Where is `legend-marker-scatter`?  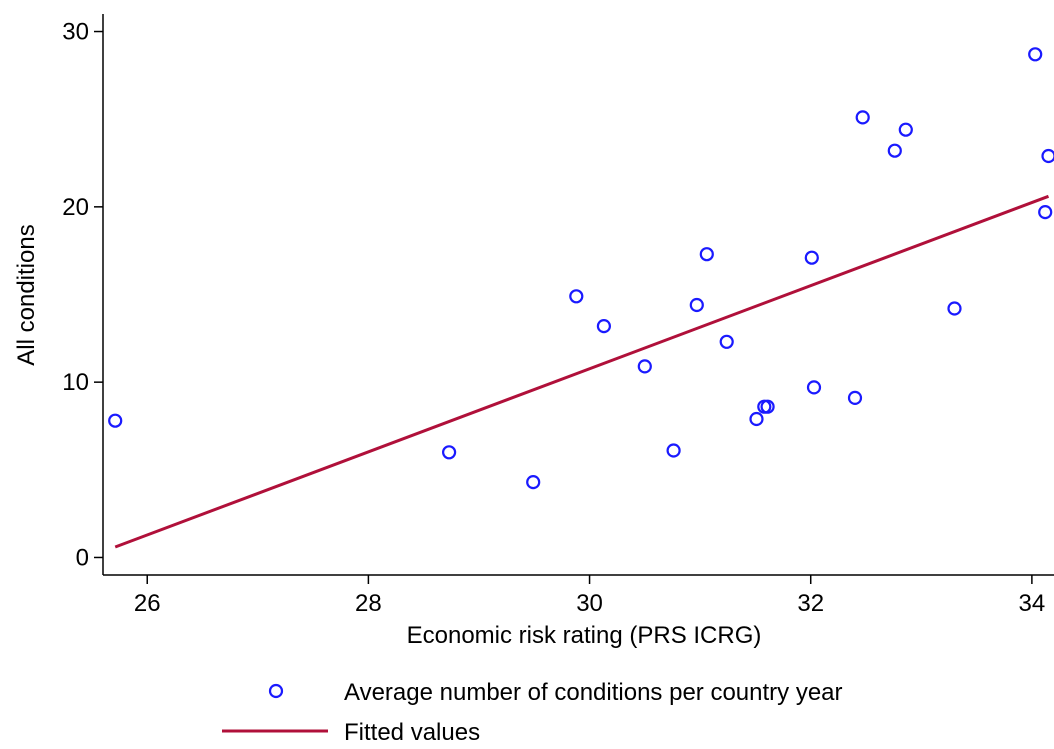 legend-marker-scatter is located at coordinates (276, 691).